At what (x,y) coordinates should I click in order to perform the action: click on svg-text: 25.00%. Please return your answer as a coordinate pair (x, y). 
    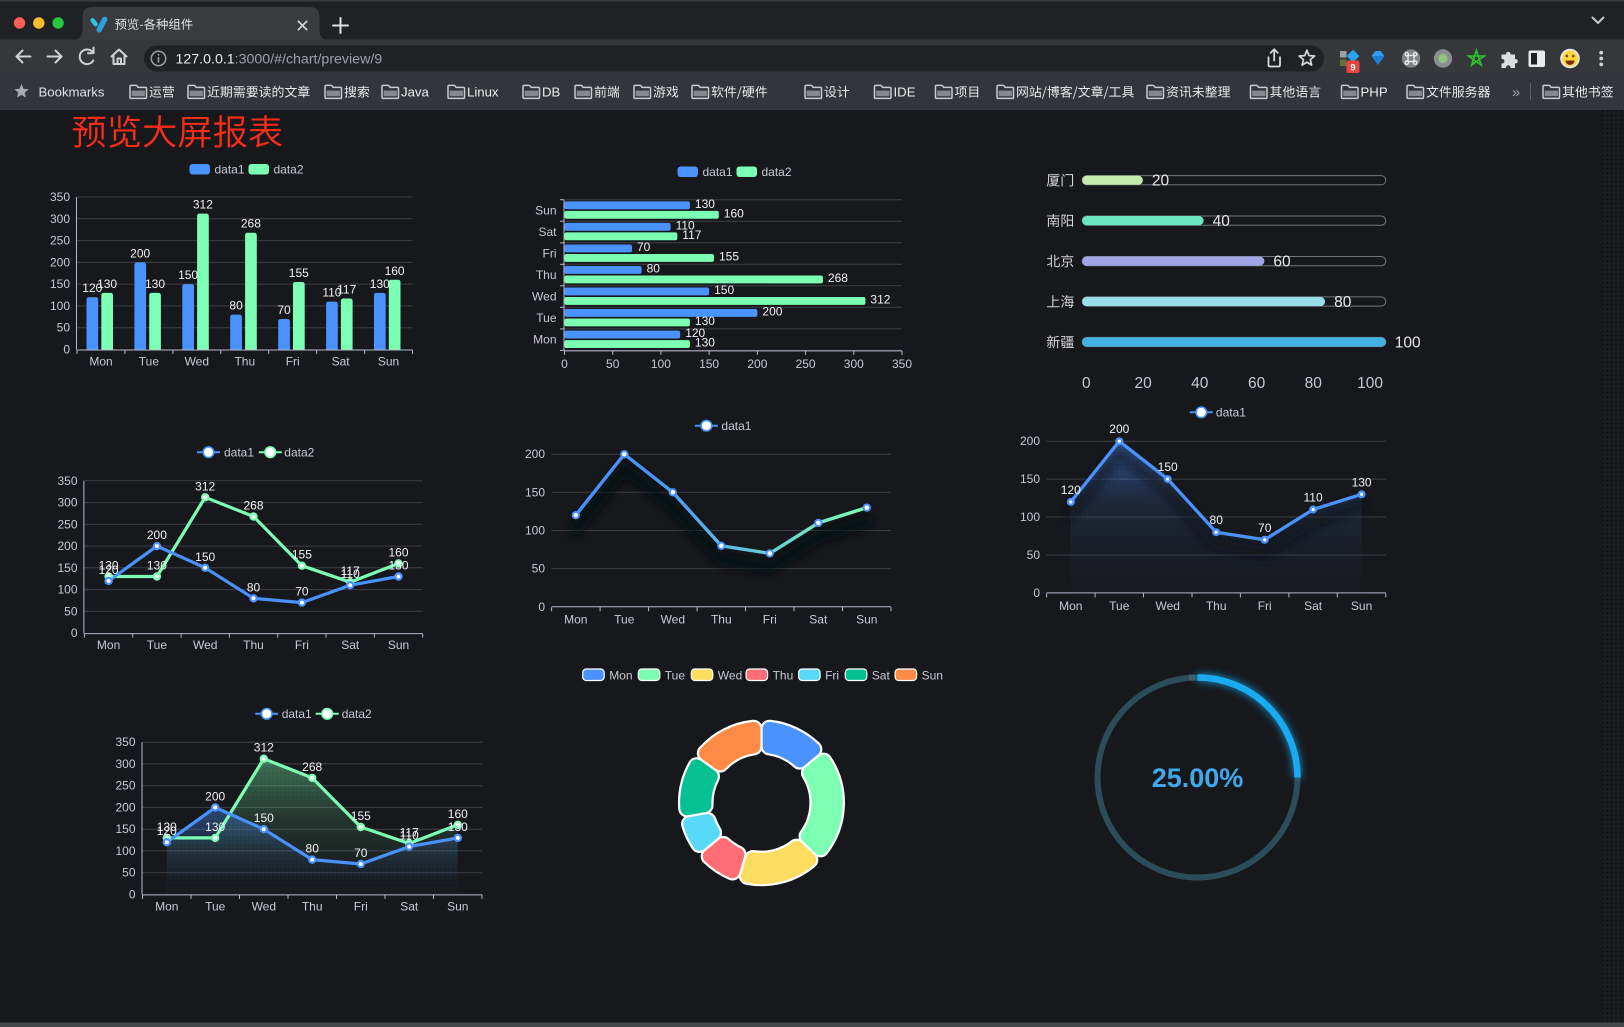
    Looking at the image, I should click on (1198, 778).